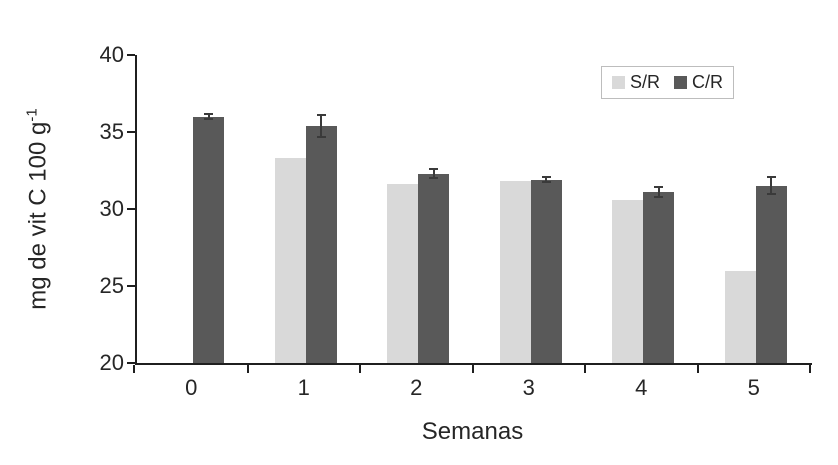 This screenshot has width=838, height=465. I want to click on legend-item-cr: C/R, so click(698, 82).